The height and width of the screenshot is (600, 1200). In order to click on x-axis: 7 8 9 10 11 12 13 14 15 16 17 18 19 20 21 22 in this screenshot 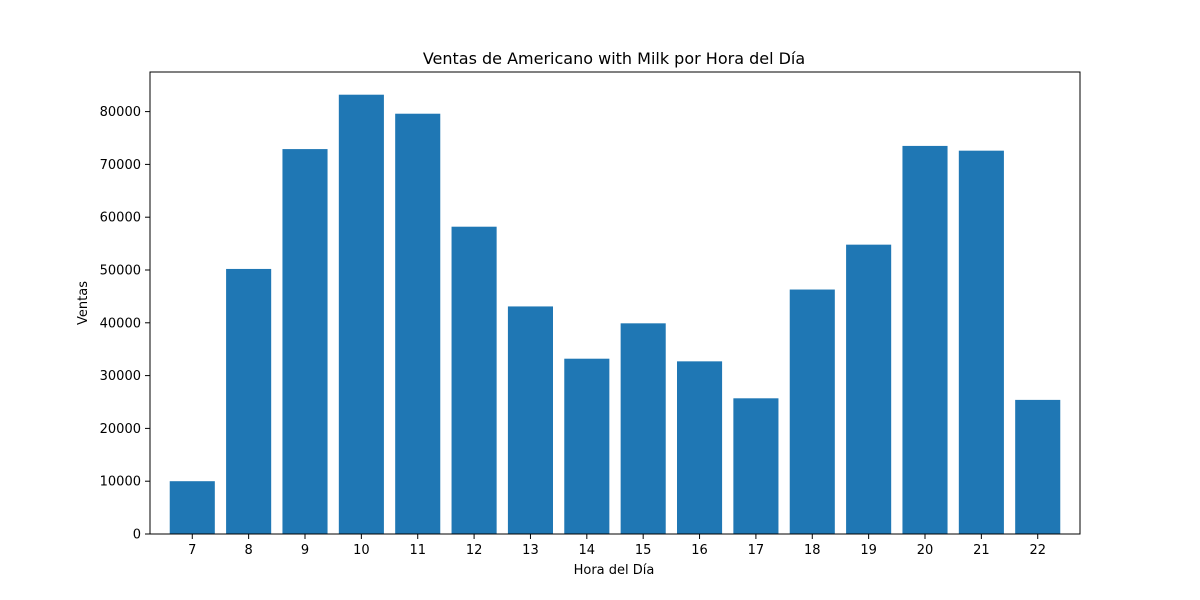, I will do `click(617, 546)`.